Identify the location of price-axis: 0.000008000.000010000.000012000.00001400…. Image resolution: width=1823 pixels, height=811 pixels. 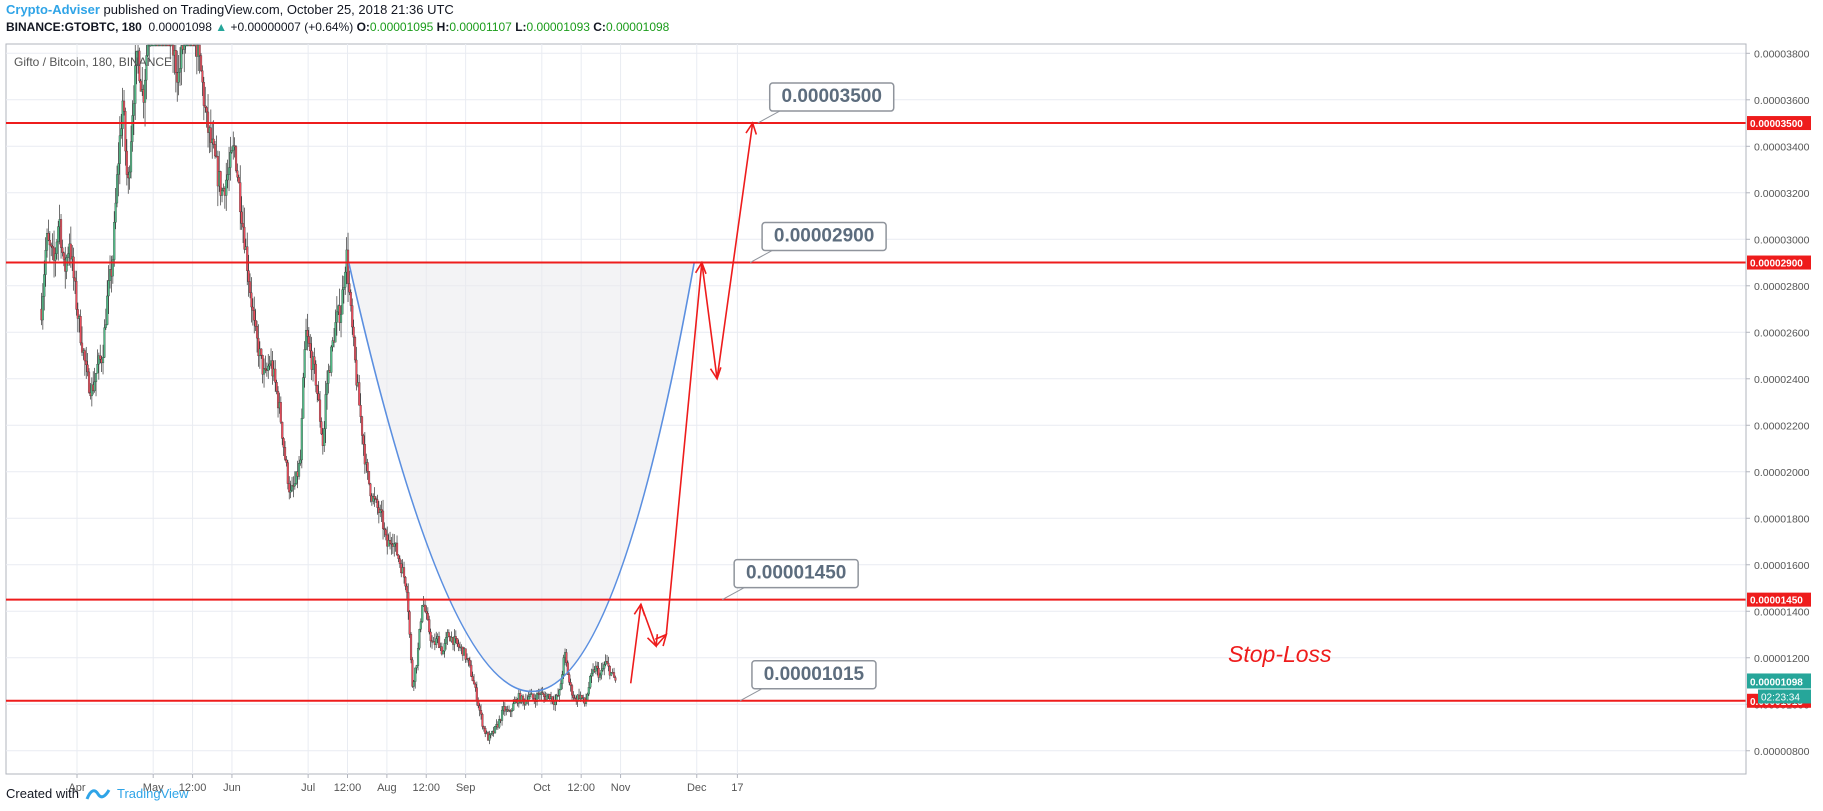
(1777, 409).